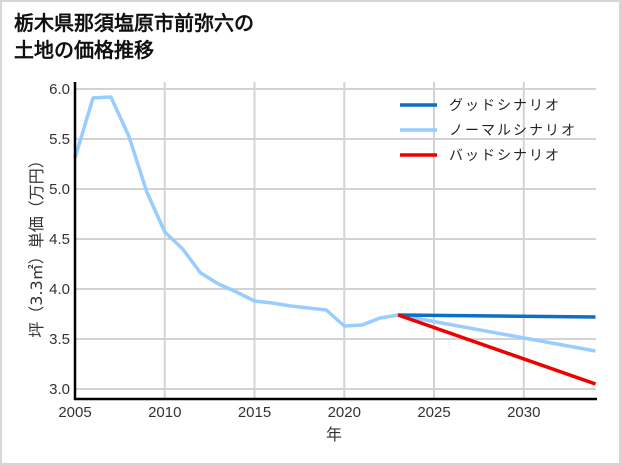 The width and height of the screenshot is (621, 465). I want to click on x-tick-label: 2015, so click(254, 412).